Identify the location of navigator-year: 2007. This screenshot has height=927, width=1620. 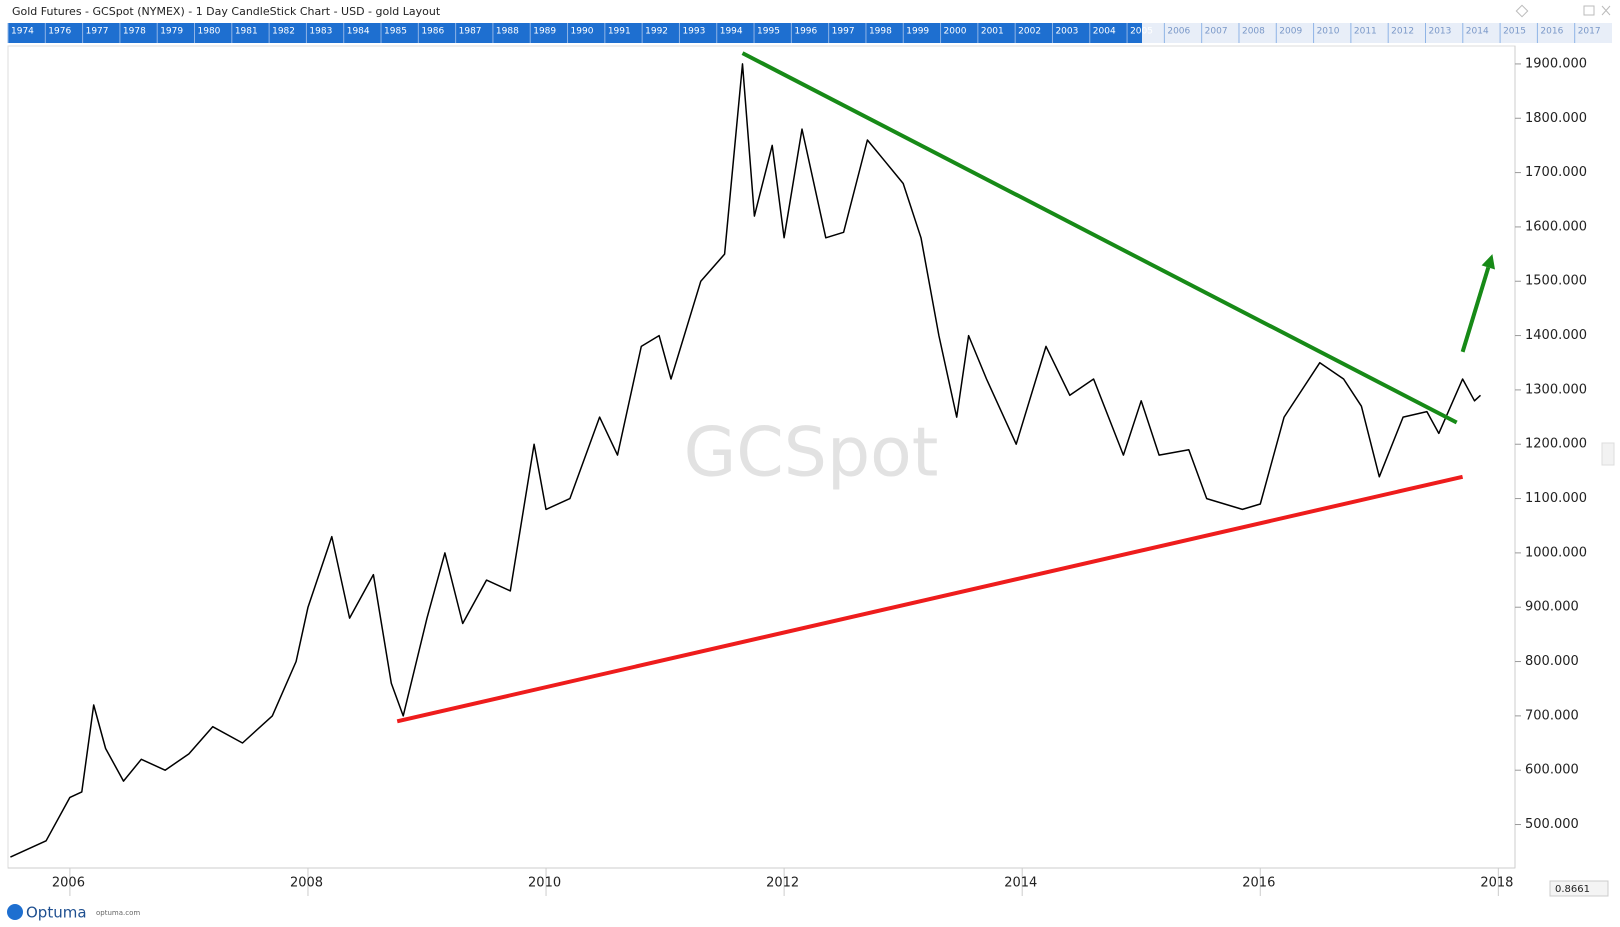
(1216, 32).